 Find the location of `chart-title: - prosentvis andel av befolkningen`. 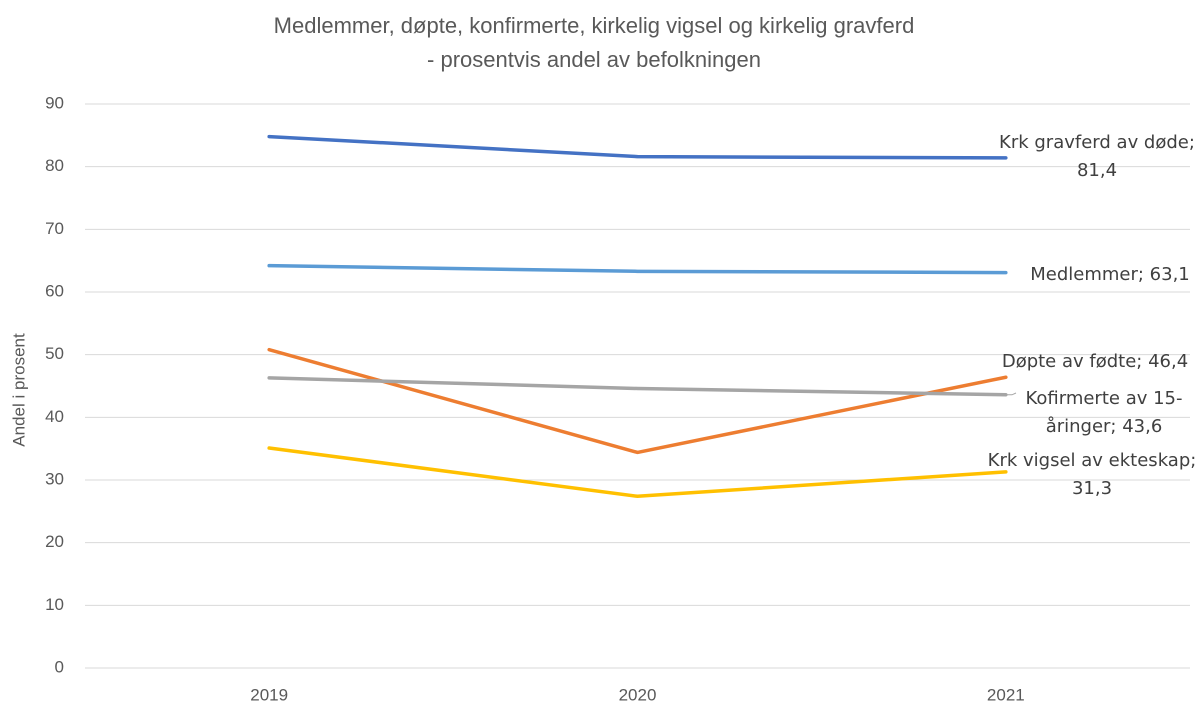

chart-title: - prosentvis andel av befolkningen is located at coordinates (594, 59).